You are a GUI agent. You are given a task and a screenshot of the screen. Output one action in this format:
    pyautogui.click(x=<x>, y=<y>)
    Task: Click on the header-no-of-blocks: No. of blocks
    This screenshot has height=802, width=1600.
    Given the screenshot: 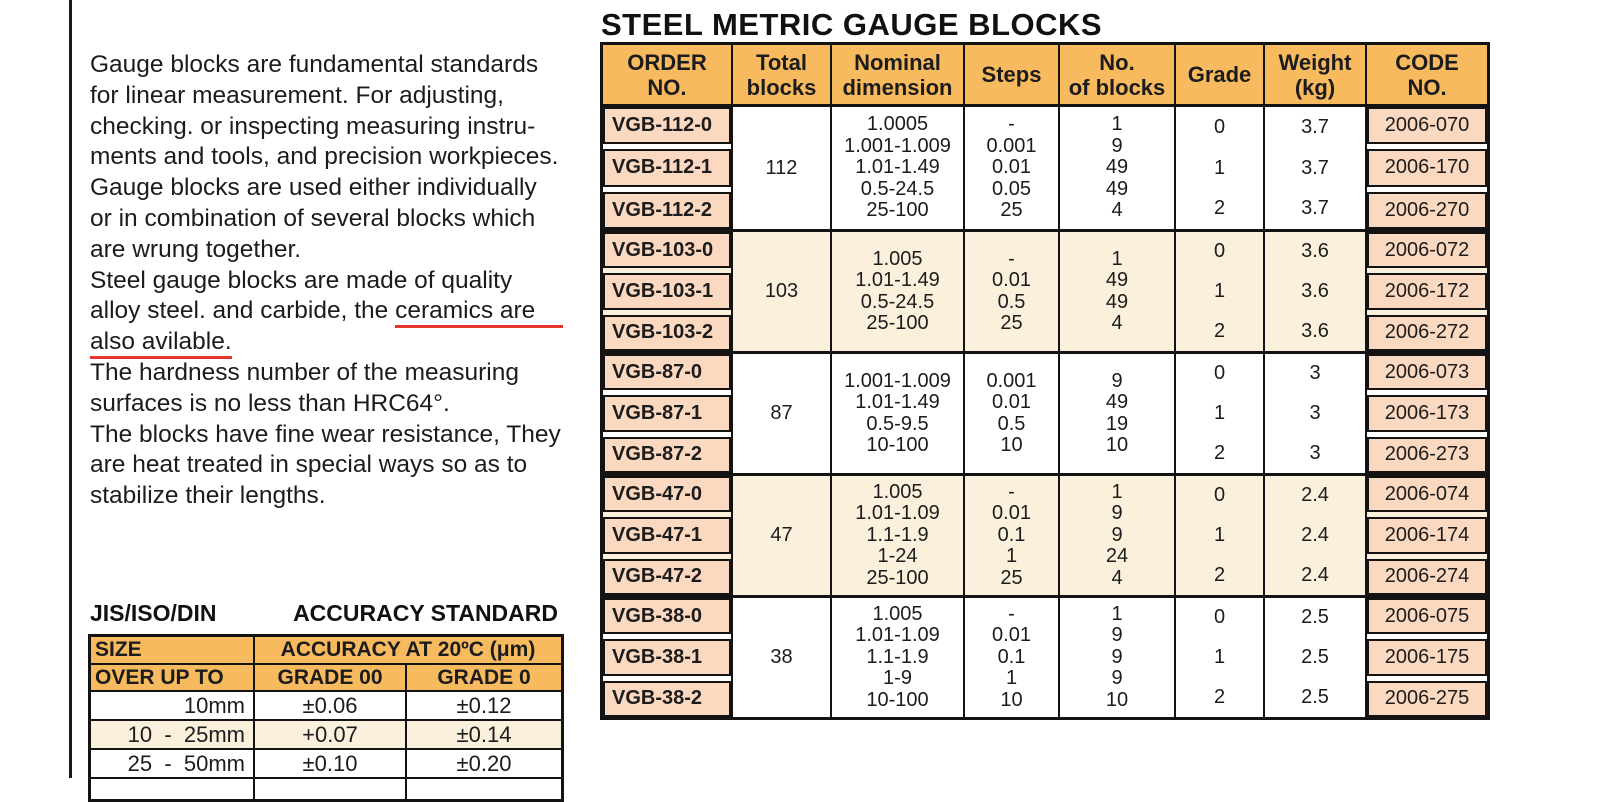 What is the action you would take?
    pyautogui.click(x=1118, y=74)
    